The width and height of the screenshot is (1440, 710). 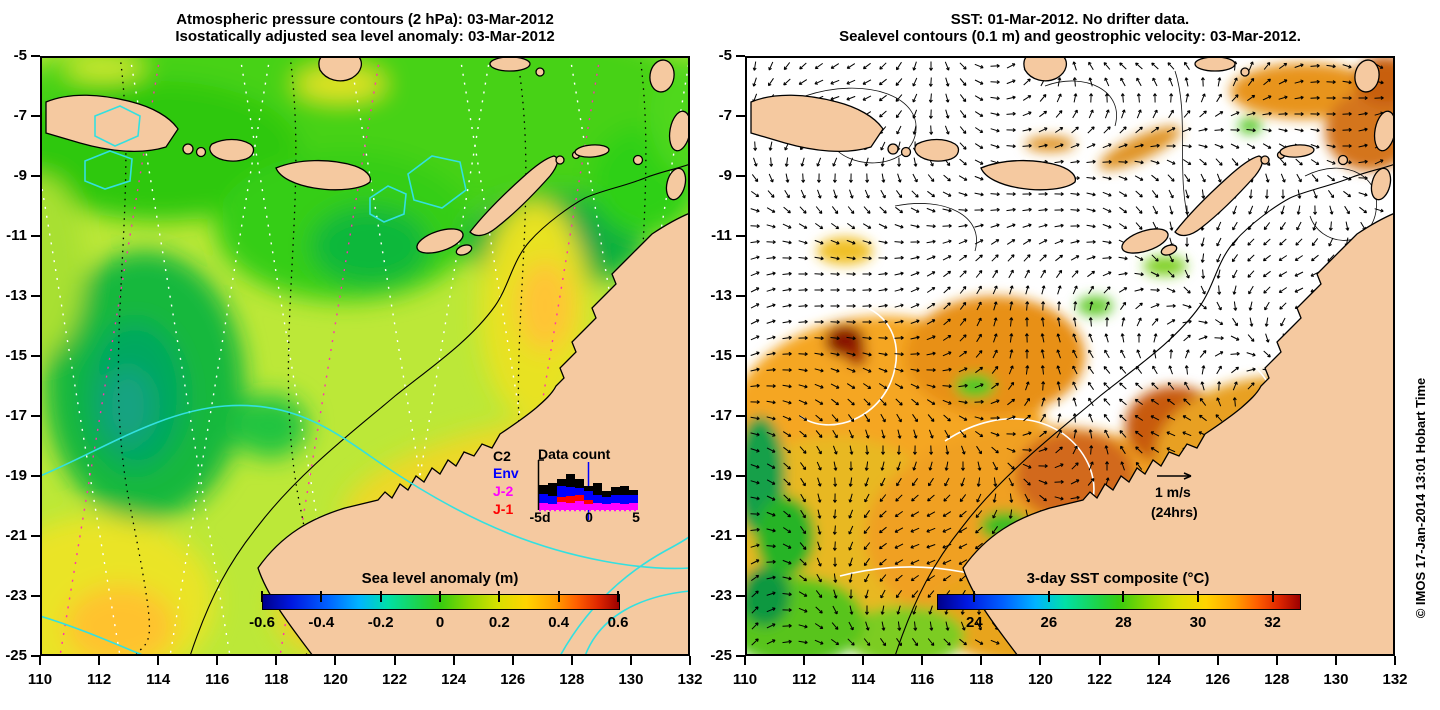 I want to click on sst-colorbar-title: 3-day SST composite (°C), so click(x=1118, y=578).